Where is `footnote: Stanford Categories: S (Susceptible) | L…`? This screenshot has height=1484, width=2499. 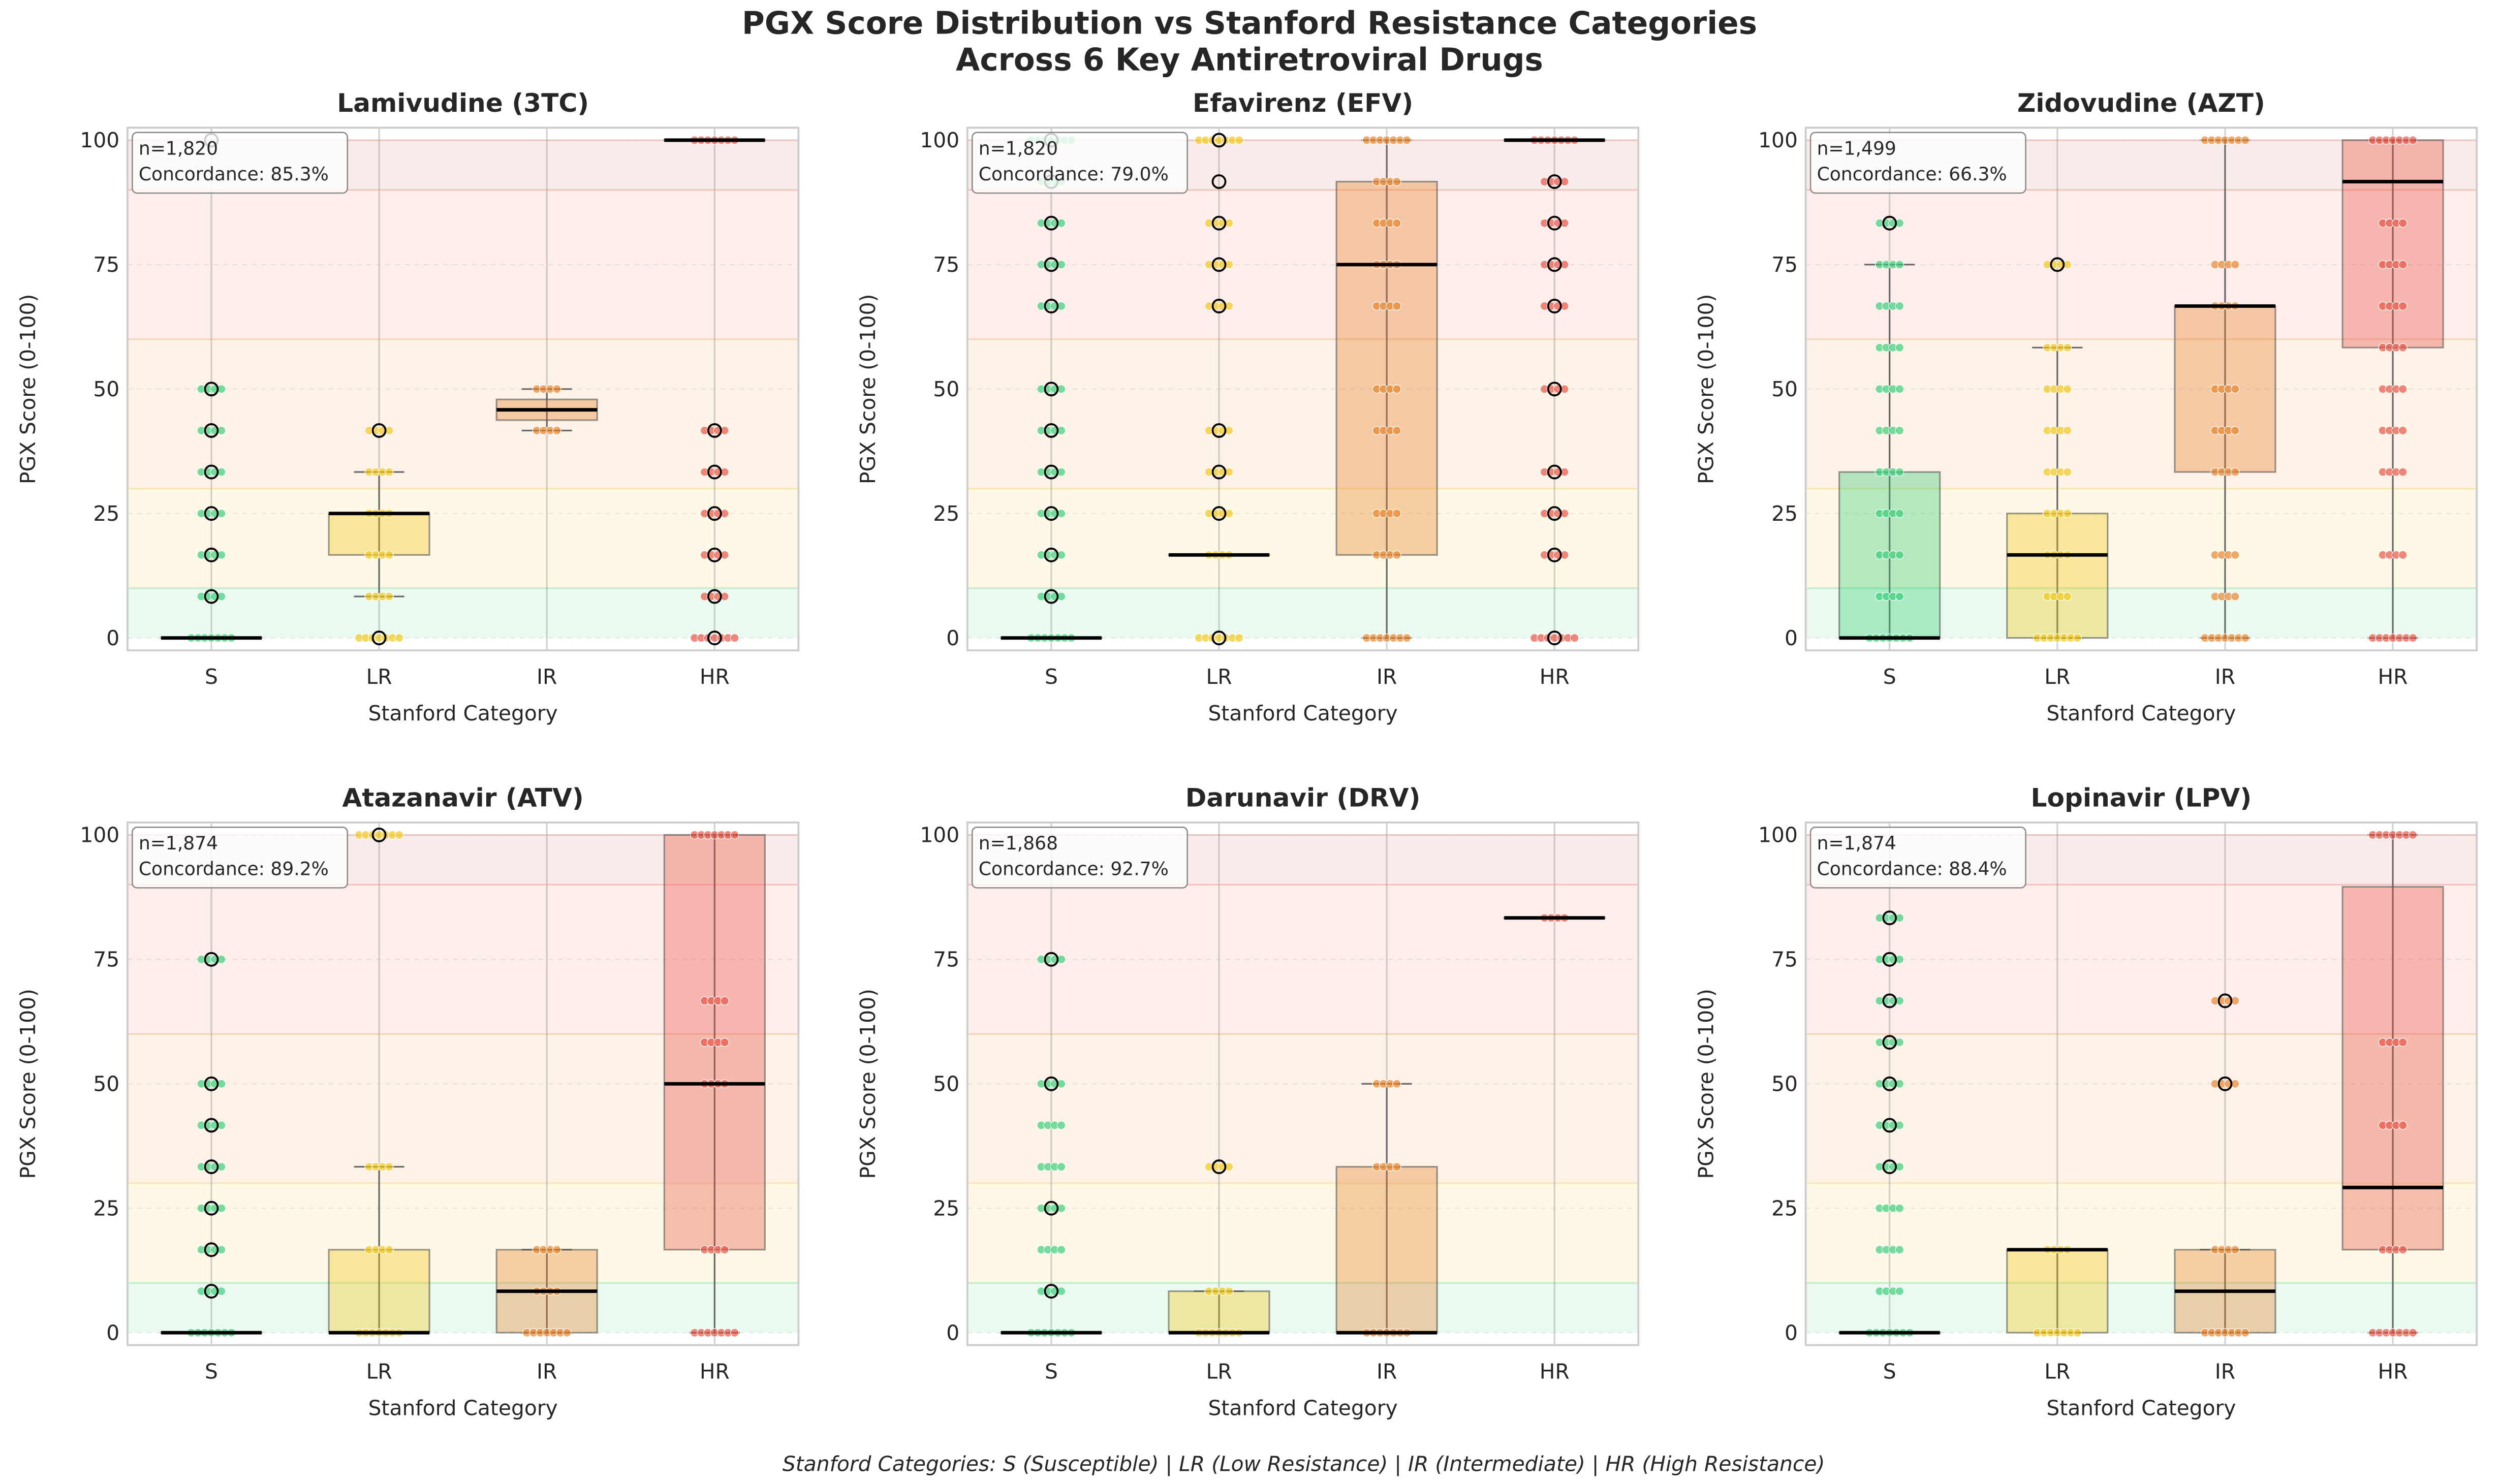
footnote: Stanford Categories: S (Susceptible) | L… is located at coordinates (1304, 1463).